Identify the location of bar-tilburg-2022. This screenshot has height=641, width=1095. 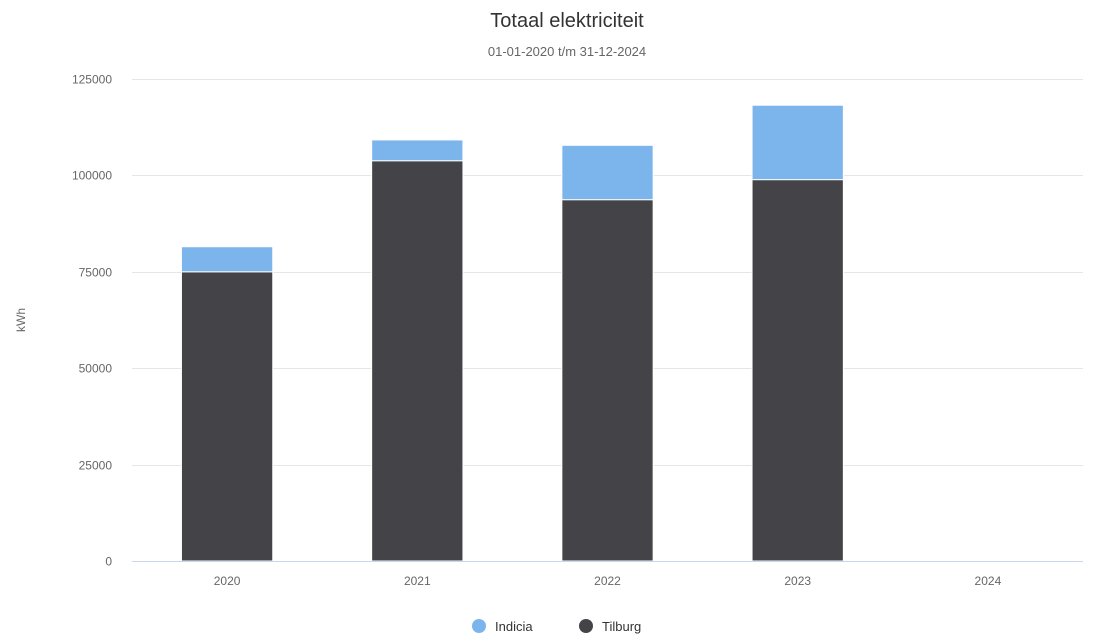
(607, 380).